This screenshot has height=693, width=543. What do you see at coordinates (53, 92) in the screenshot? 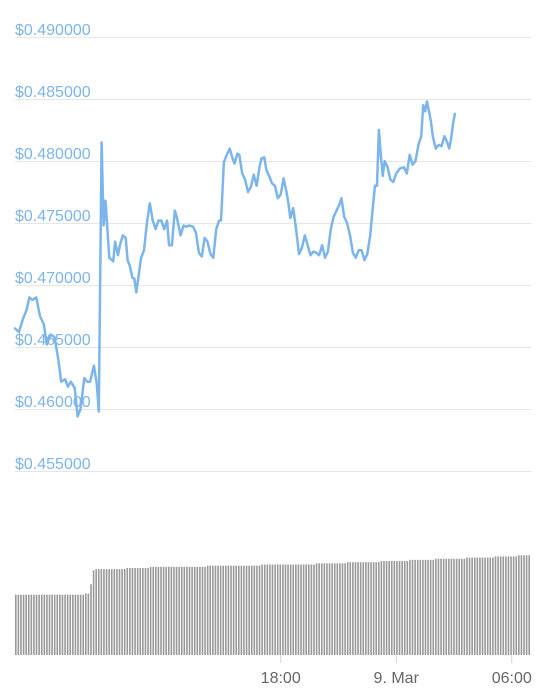
I see `y-tick-label: $0.485000` at bounding box center [53, 92].